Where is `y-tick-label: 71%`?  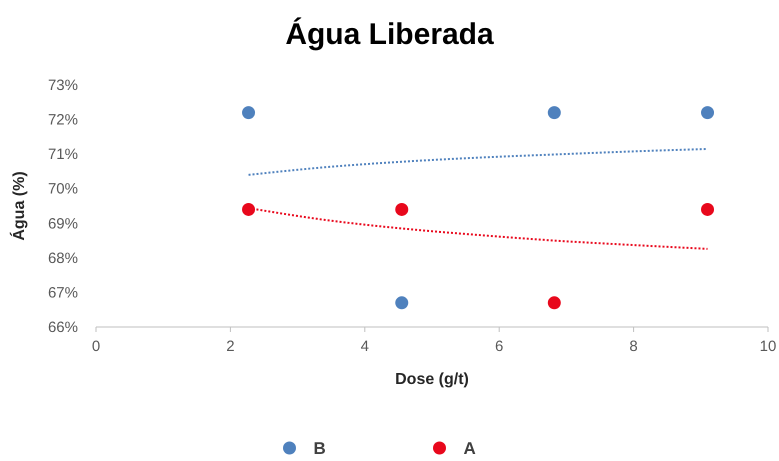
y-tick-label: 71% is located at coordinates (63, 155).